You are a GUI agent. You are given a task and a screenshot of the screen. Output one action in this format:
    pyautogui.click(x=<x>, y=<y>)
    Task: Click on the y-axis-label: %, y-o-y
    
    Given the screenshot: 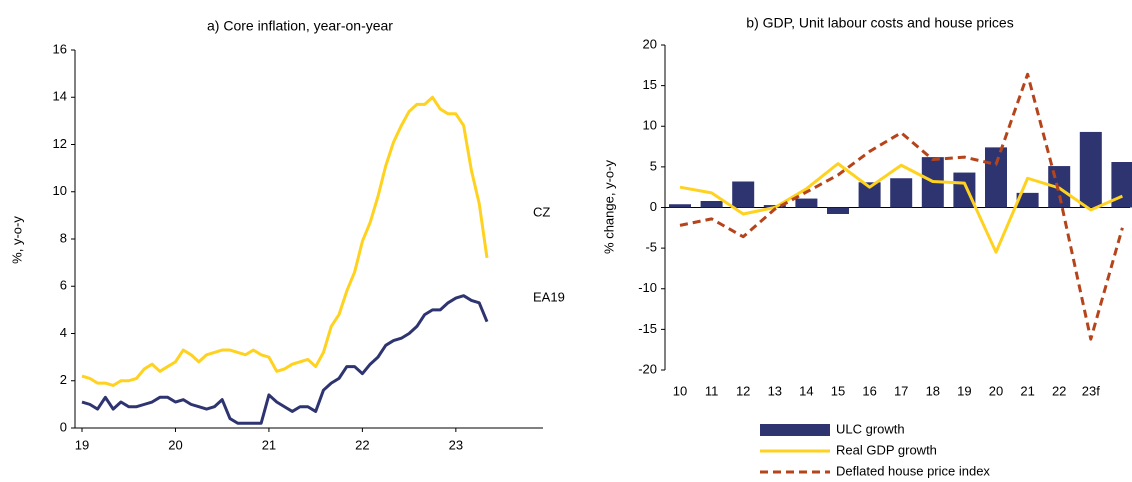 What is the action you would take?
    pyautogui.click(x=16, y=240)
    